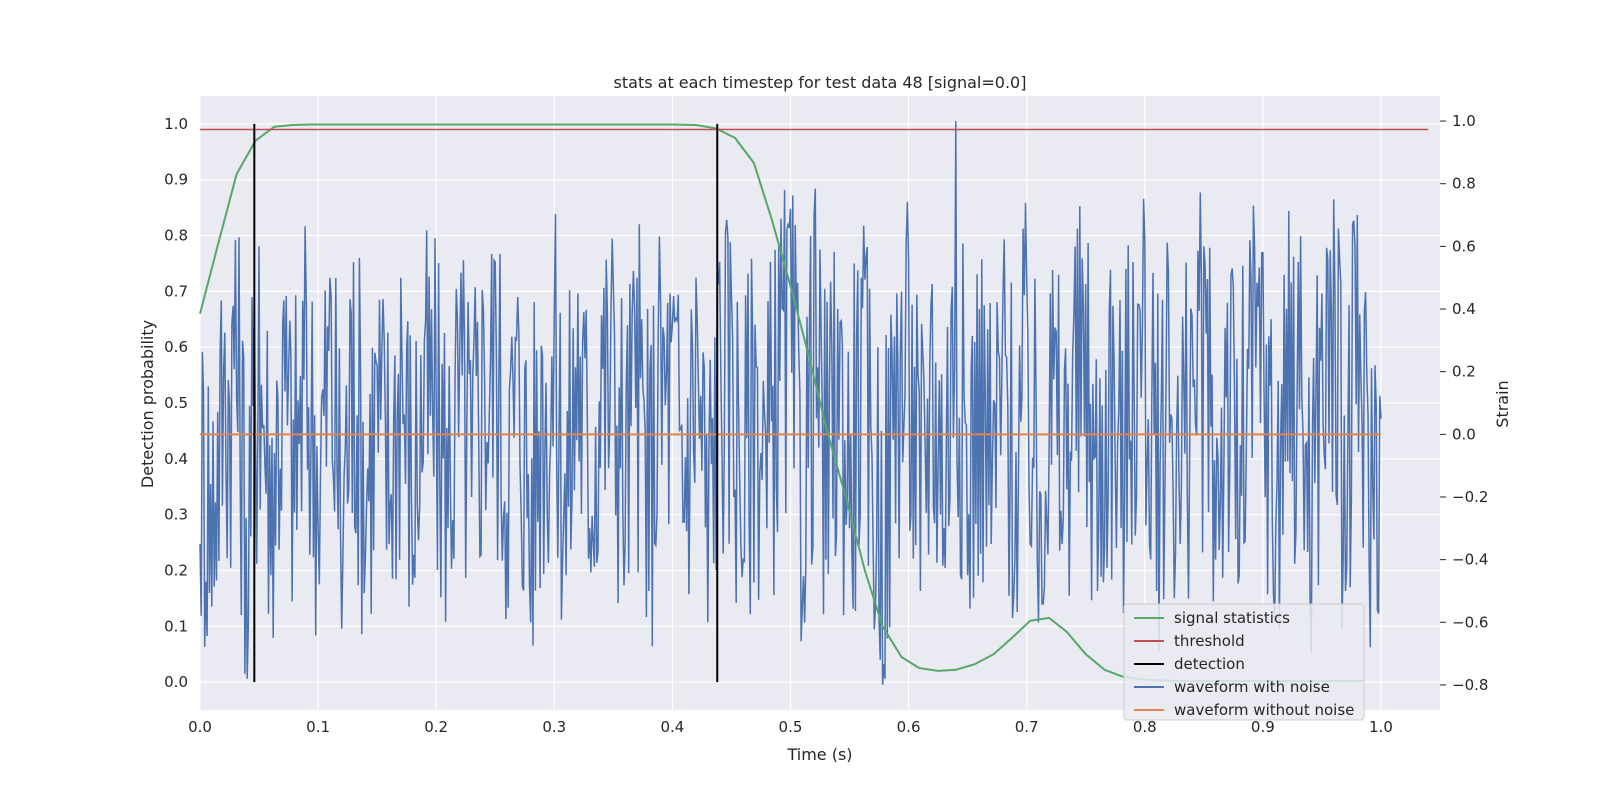 Image resolution: width=1600 pixels, height=804 pixels. Describe the element at coordinates (672, 727) in the screenshot. I see `x-tick-label: 0.4` at that location.